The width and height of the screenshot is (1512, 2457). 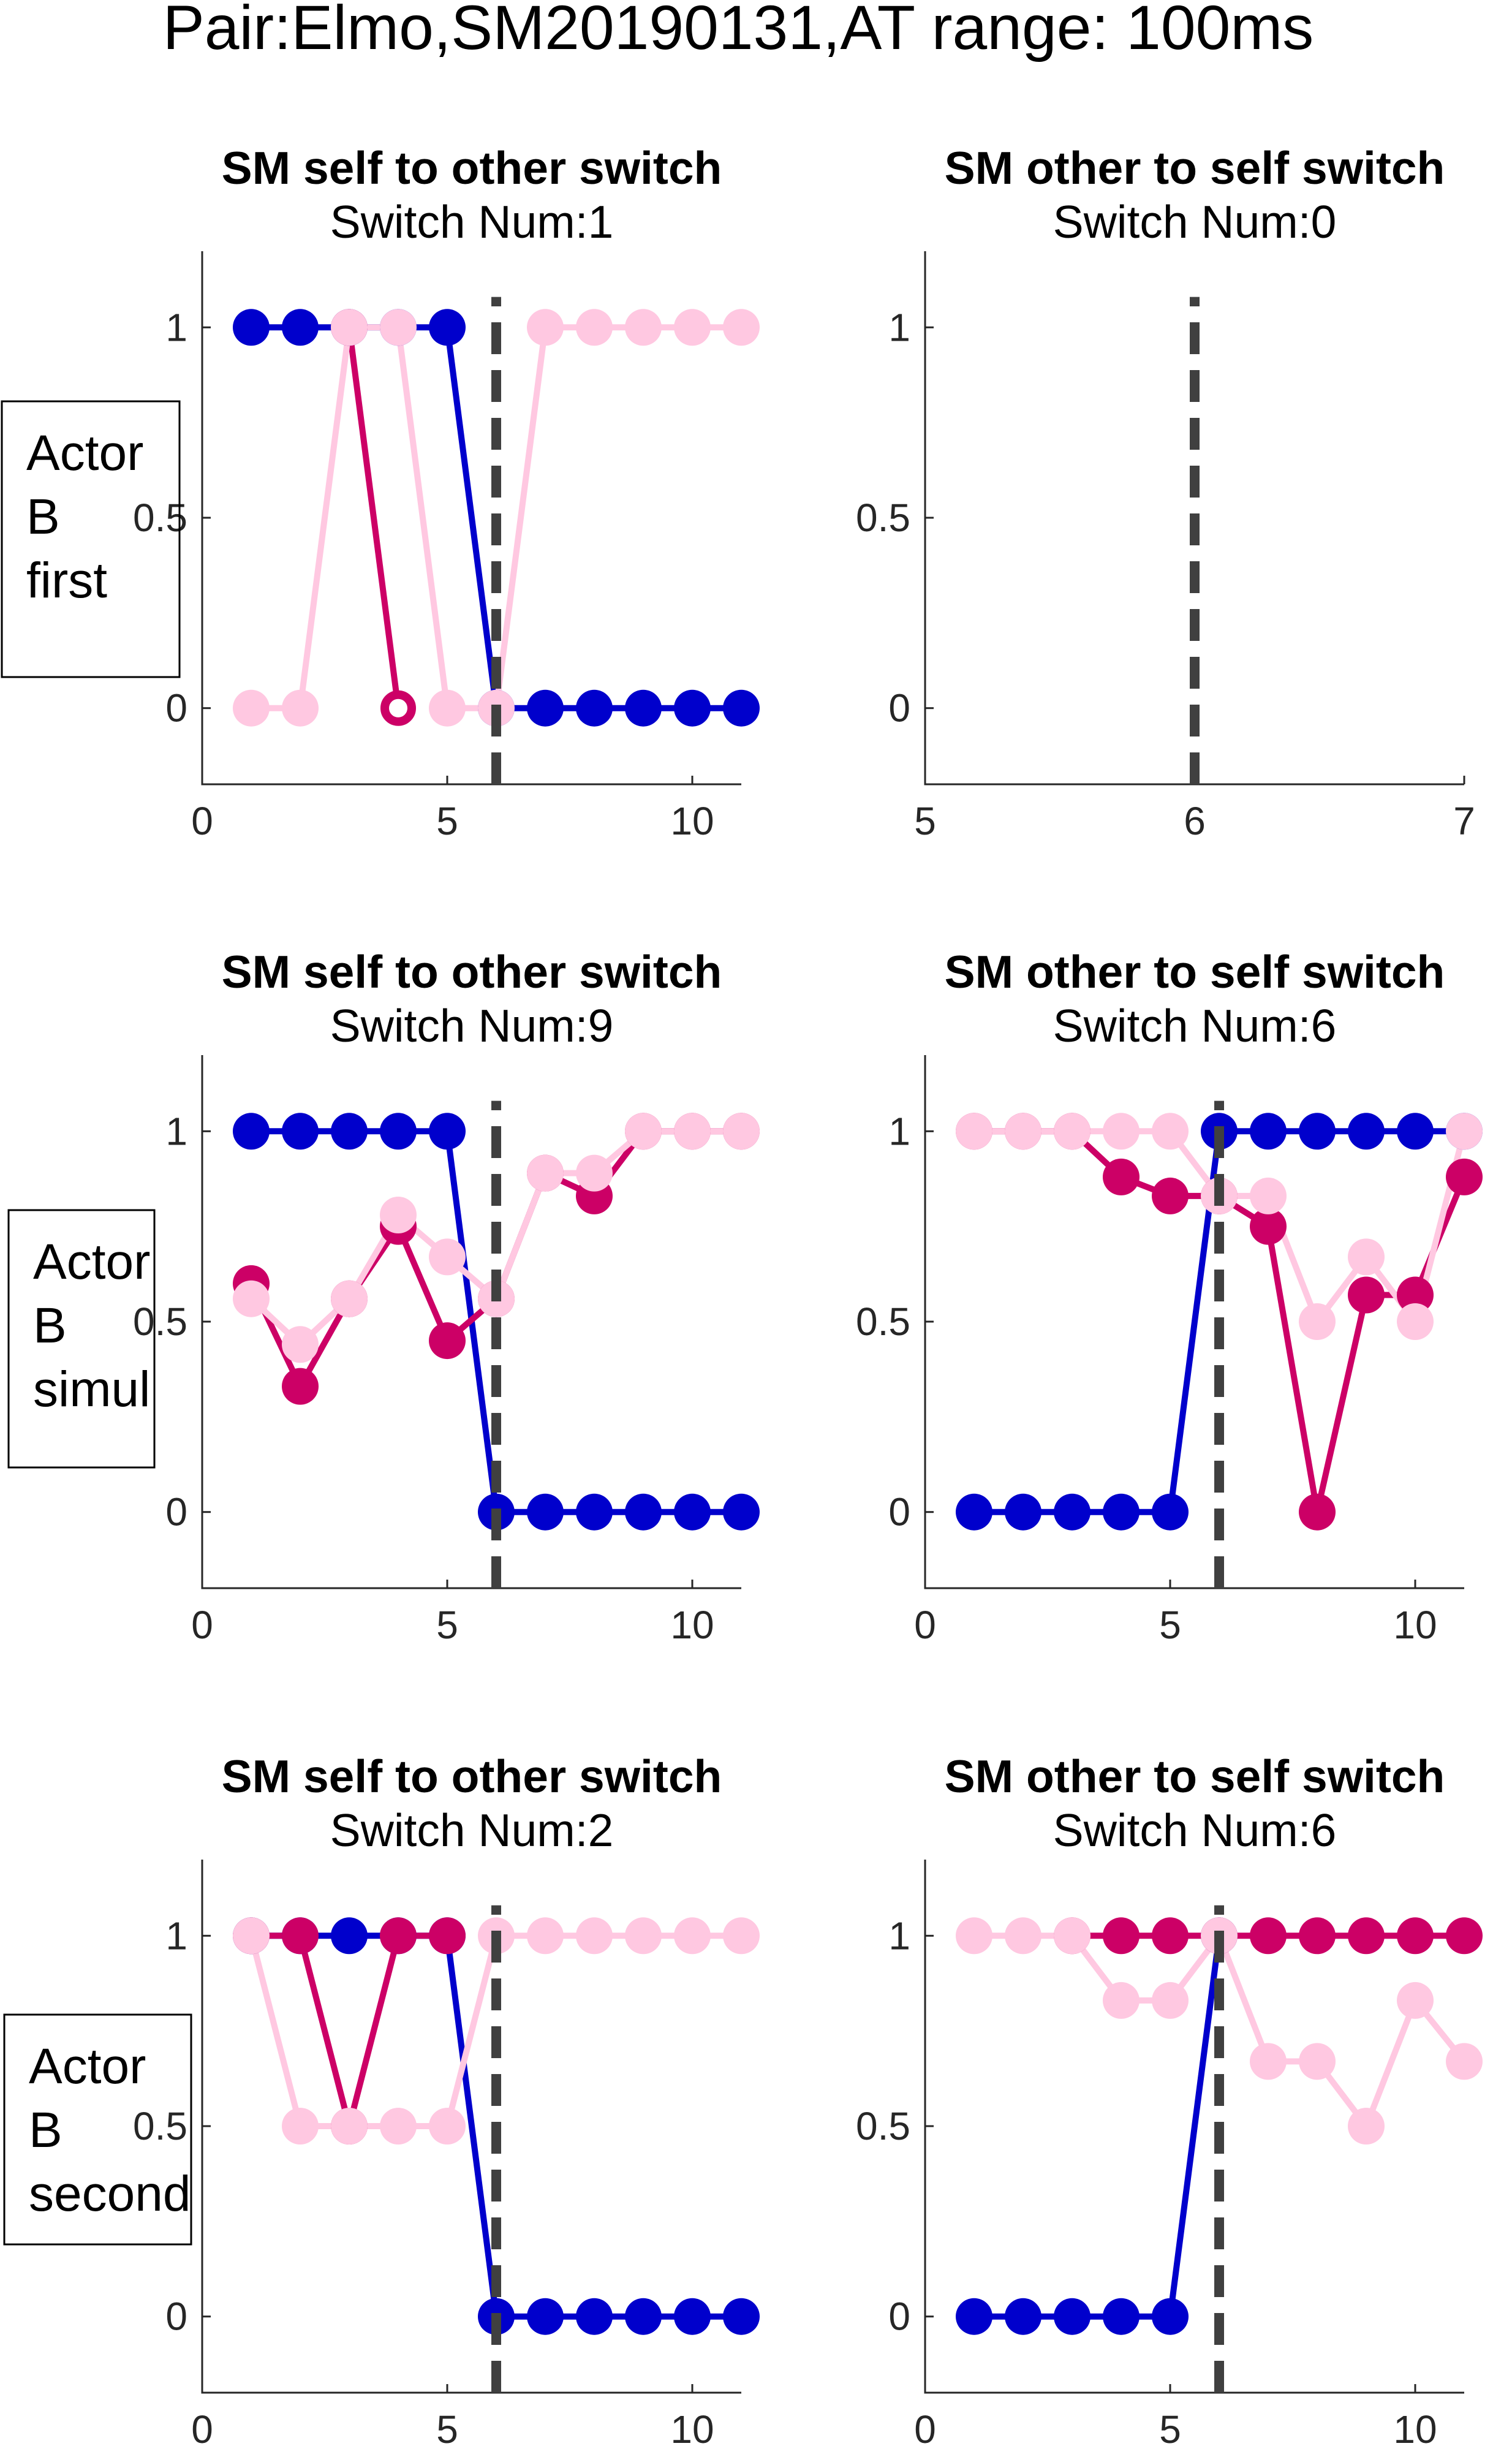 I want to click on x-tick-label: 7, so click(x=1464, y=821).